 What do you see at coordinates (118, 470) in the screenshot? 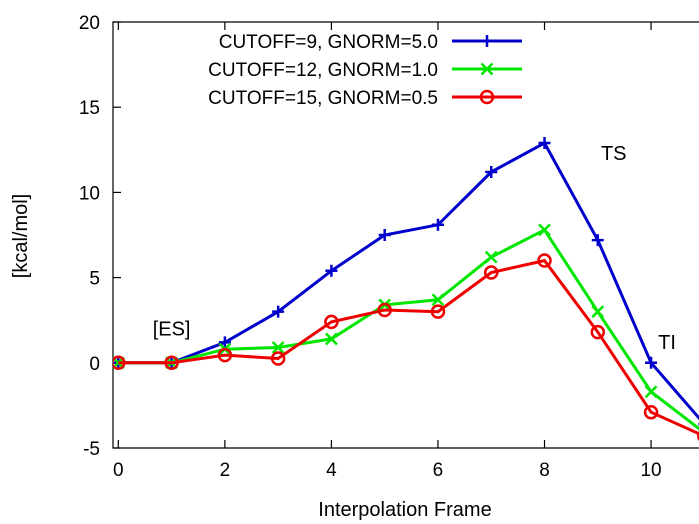
I see `x-tick-label: 0` at bounding box center [118, 470].